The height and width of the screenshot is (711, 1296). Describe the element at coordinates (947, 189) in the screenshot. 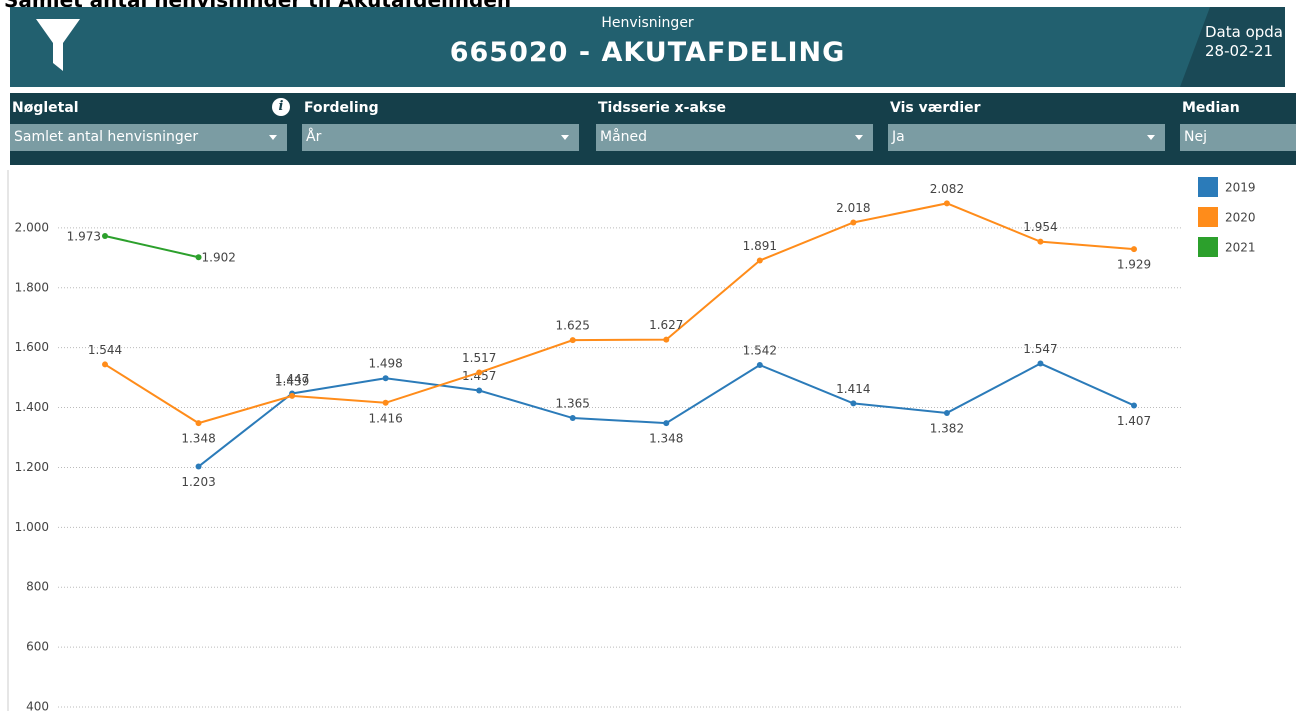

I see `data-label: 2.082` at that location.